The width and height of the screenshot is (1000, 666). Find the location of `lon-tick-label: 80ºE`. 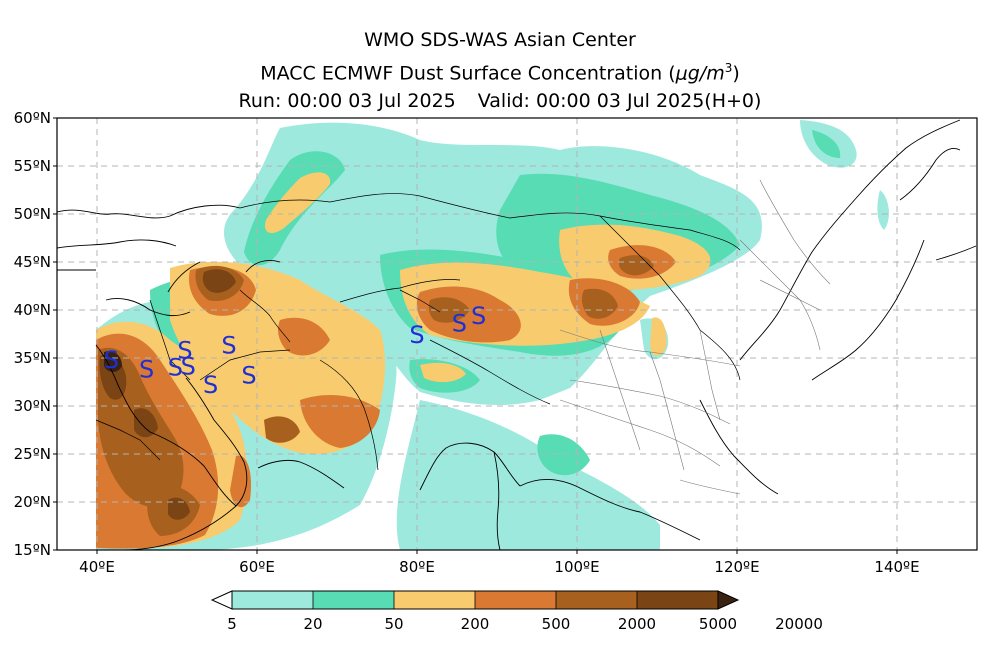

lon-tick-label: 80ºE is located at coordinates (417, 567).